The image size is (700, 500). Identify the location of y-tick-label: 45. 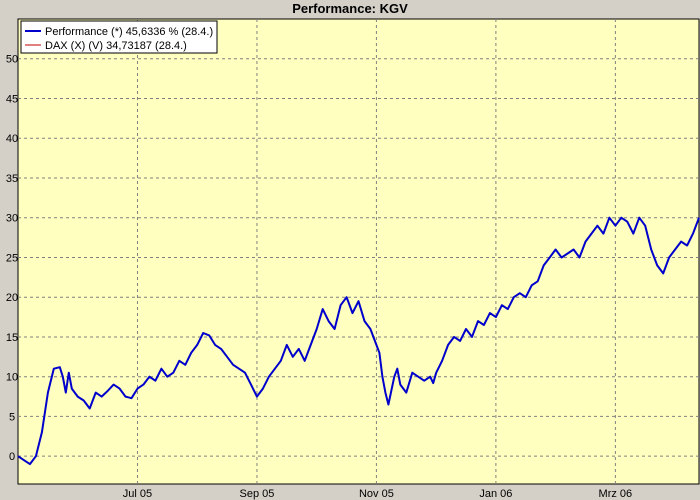
(12, 99).